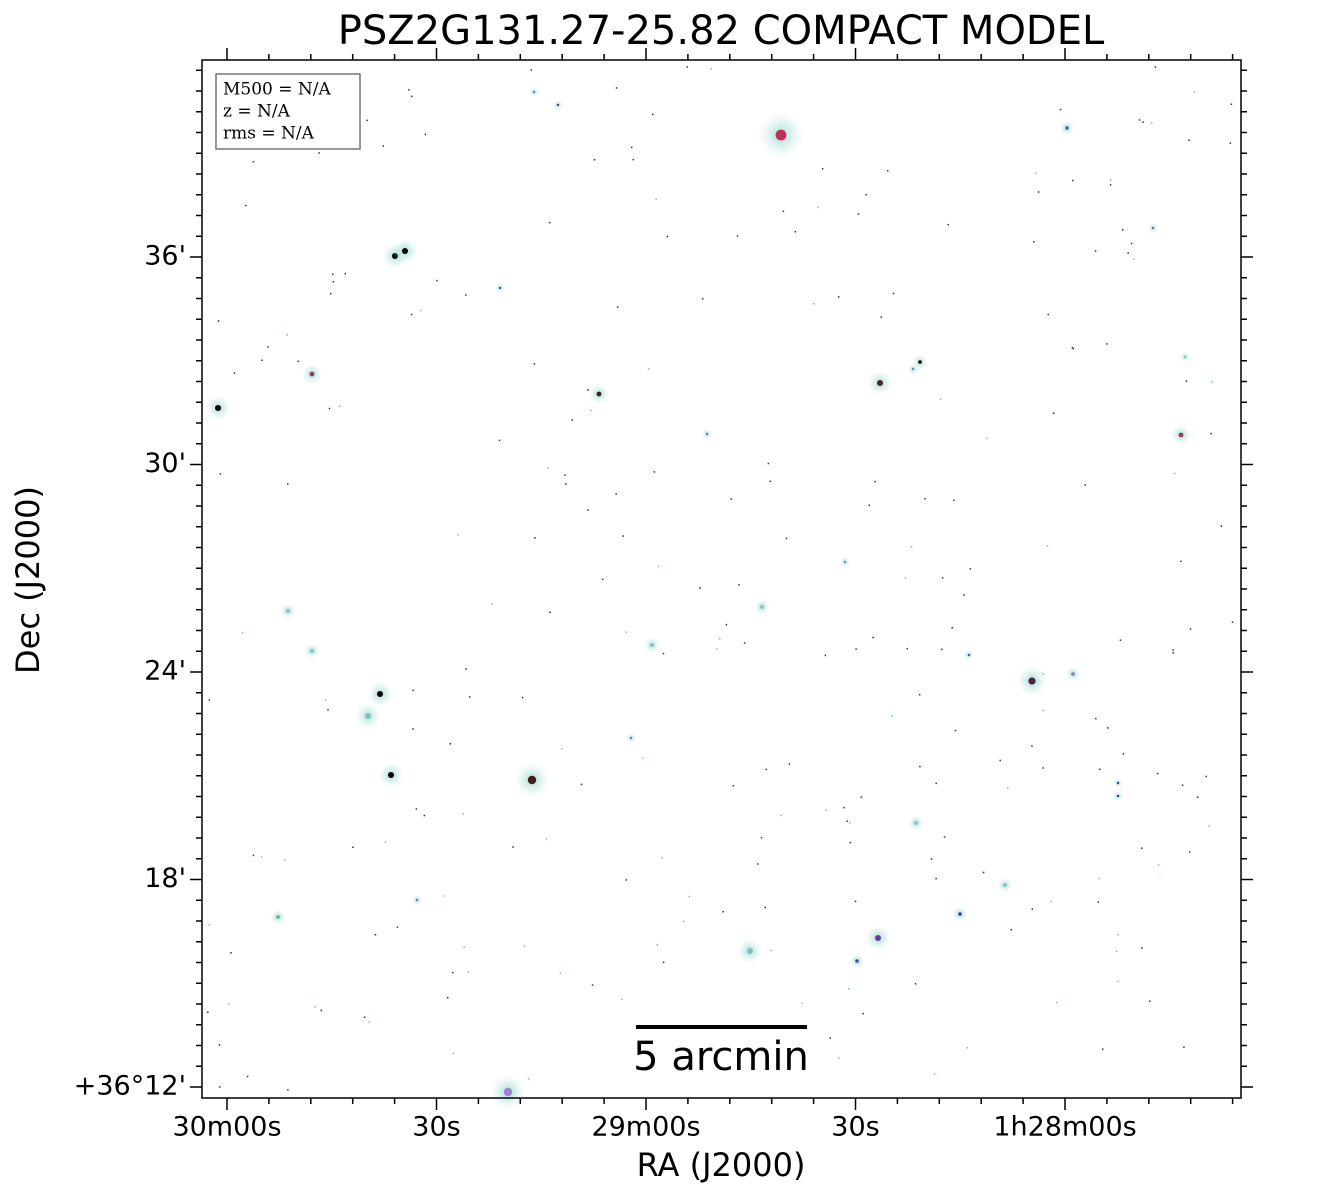 The width and height of the screenshot is (1321, 1200). I want to click on x-tick-label: 30s, so click(855, 1127).